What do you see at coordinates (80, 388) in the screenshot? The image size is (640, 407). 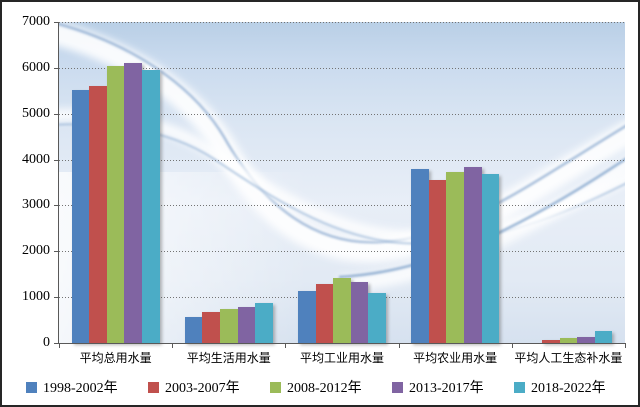 I see `legend-label: 1998-2002年` at bounding box center [80, 388].